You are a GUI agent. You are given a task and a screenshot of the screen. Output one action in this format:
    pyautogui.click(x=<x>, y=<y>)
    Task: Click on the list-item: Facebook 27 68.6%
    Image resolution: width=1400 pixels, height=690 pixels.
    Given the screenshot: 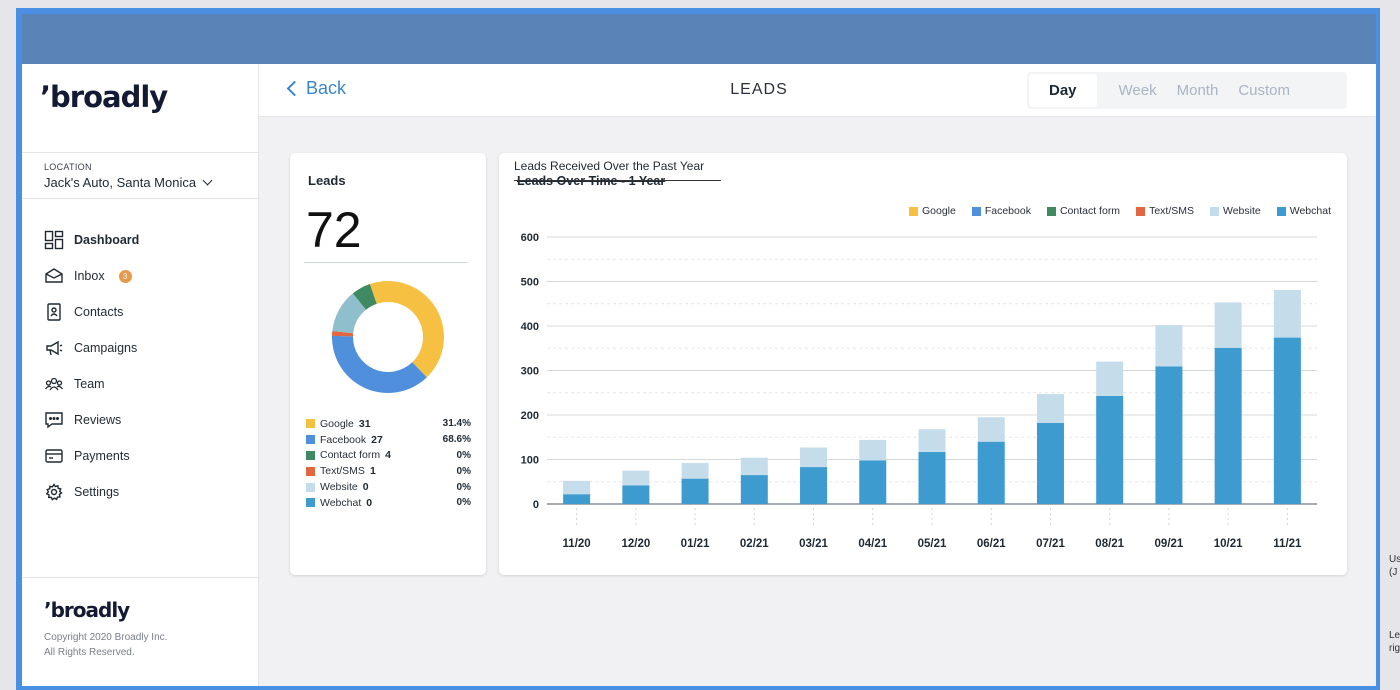 What is the action you would take?
    pyautogui.click(x=388, y=440)
    